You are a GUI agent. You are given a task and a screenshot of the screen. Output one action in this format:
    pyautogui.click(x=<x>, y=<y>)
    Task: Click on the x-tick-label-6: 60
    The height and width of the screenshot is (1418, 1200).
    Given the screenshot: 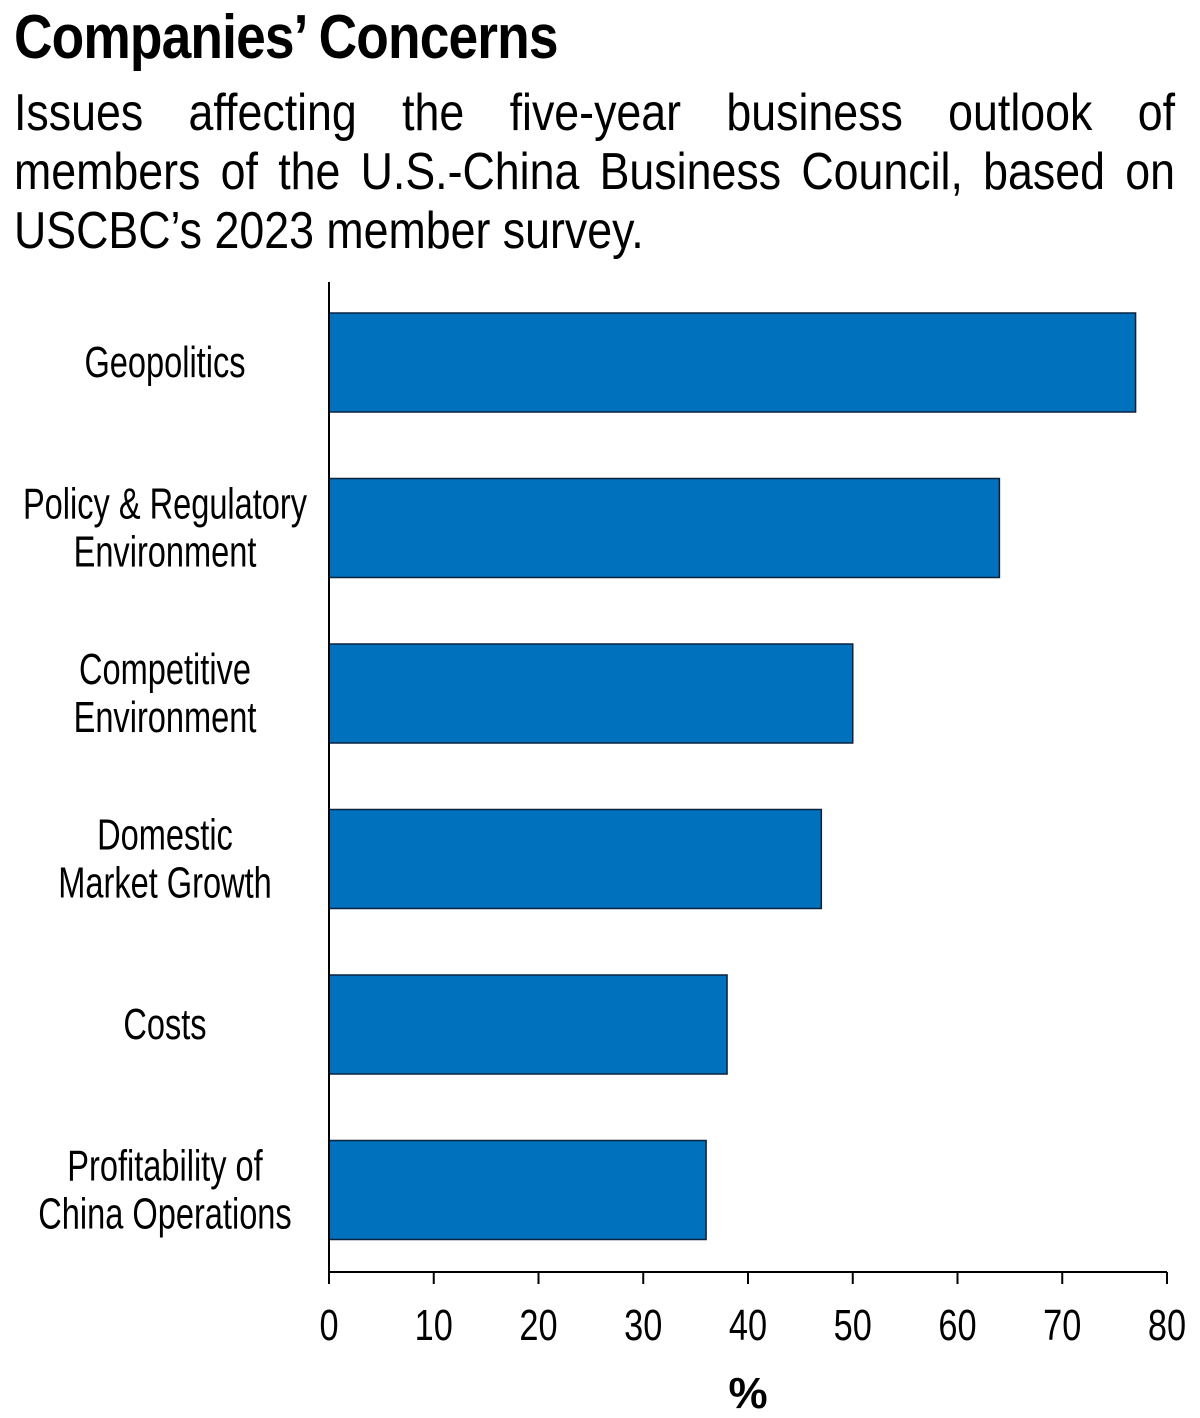 What is the action you would take?
    pyautogui.click(x=957, y=1325)
    